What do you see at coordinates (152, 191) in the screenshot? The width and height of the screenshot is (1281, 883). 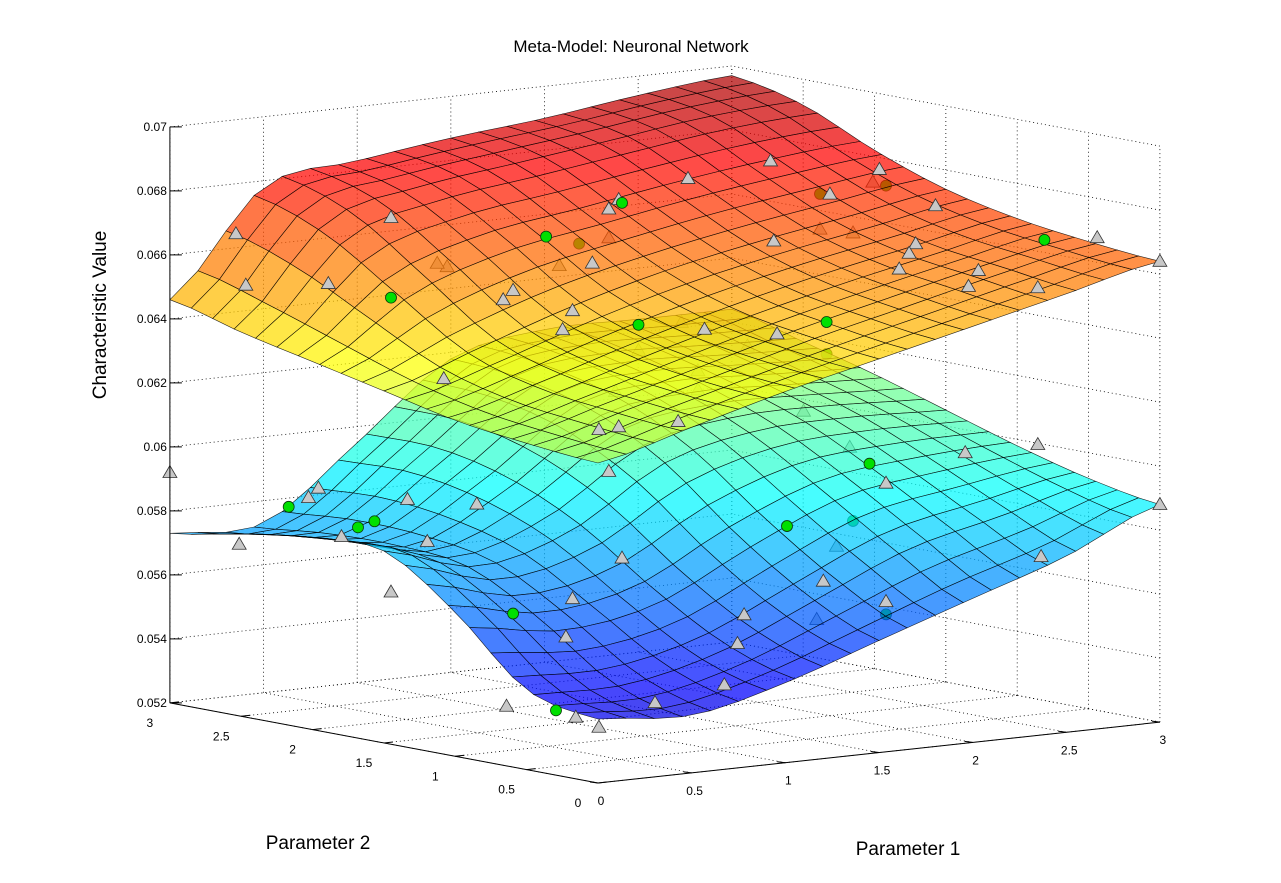 I see `z-tick-label: 0.068` at bounding box center [152, 191].